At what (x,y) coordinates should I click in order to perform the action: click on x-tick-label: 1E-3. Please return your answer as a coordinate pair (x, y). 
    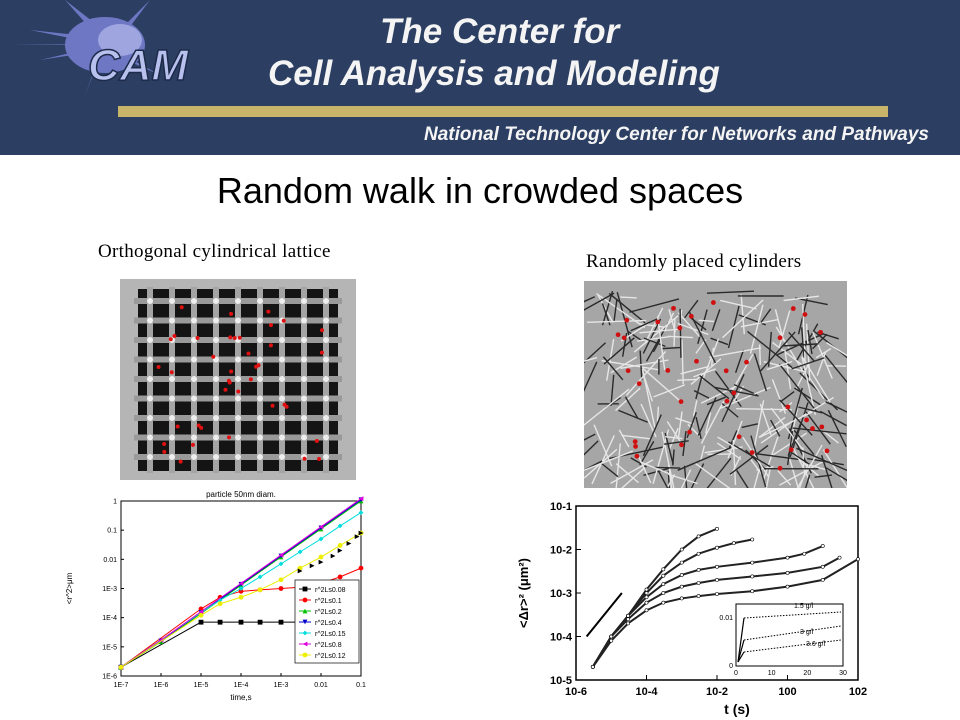
    Looking at the image, I should click on (281, 685).